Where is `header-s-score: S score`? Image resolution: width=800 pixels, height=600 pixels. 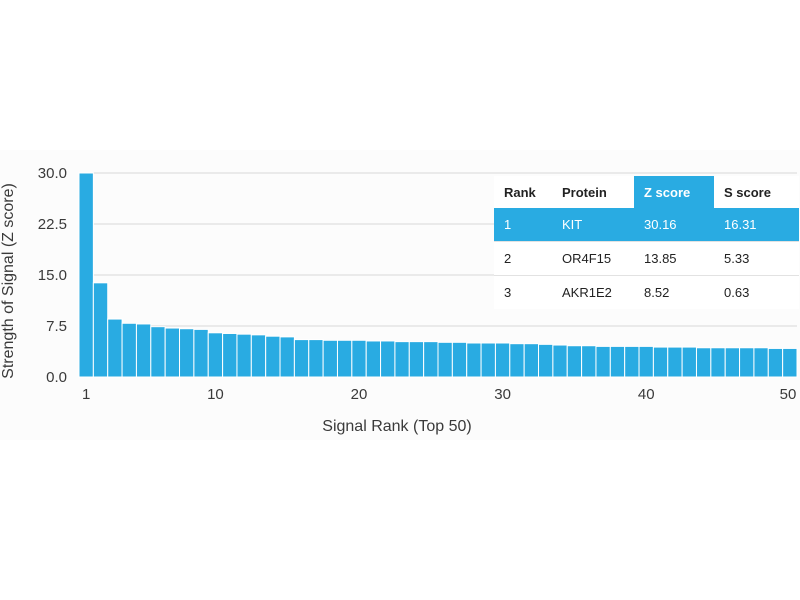
header-s-score: S score is located at coordinates (747, 192).